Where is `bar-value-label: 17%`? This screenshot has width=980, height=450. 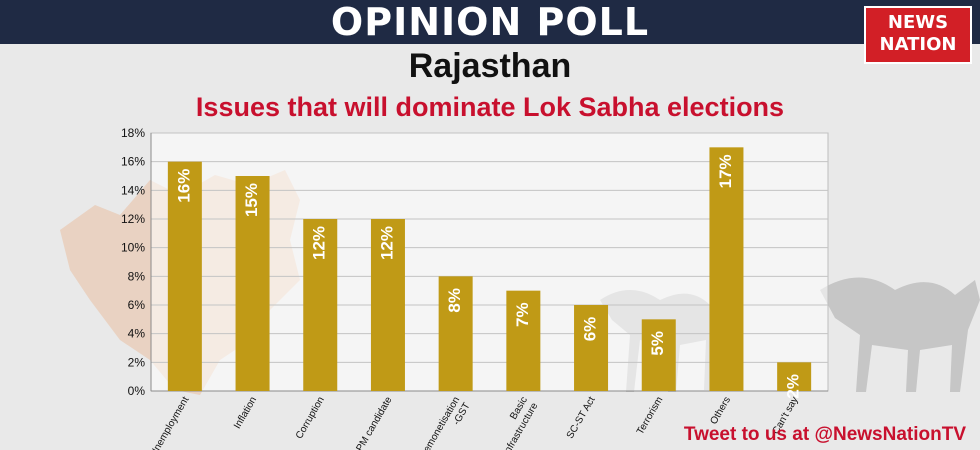
bar-value-label: 17% is located at coordinates (725, 171).